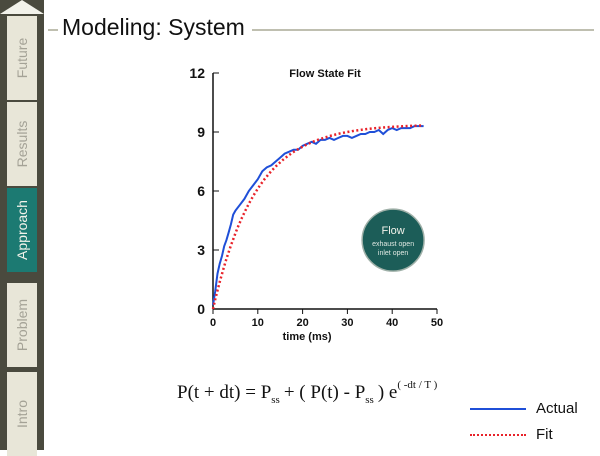 The width and height of the screenshot is (600, 456). I want to click on legend-label-actual: Actual, so click(557, 408).